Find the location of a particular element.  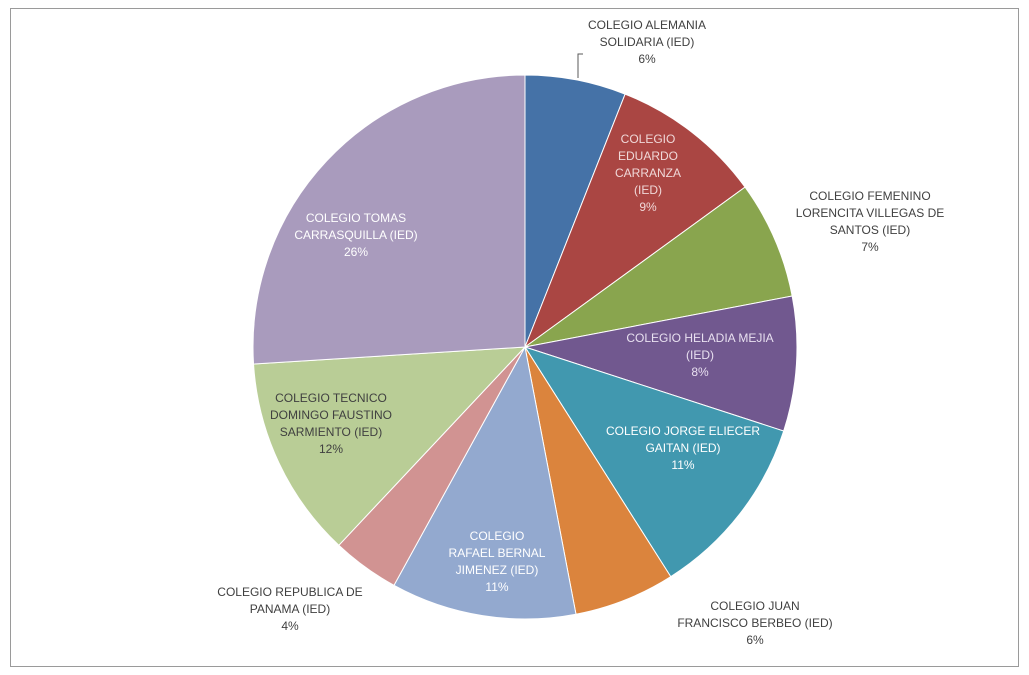

slice-label: COLEGIO ALEMANIA SOLIDARIA (IED) 6% is located at coordinates (647, 42).